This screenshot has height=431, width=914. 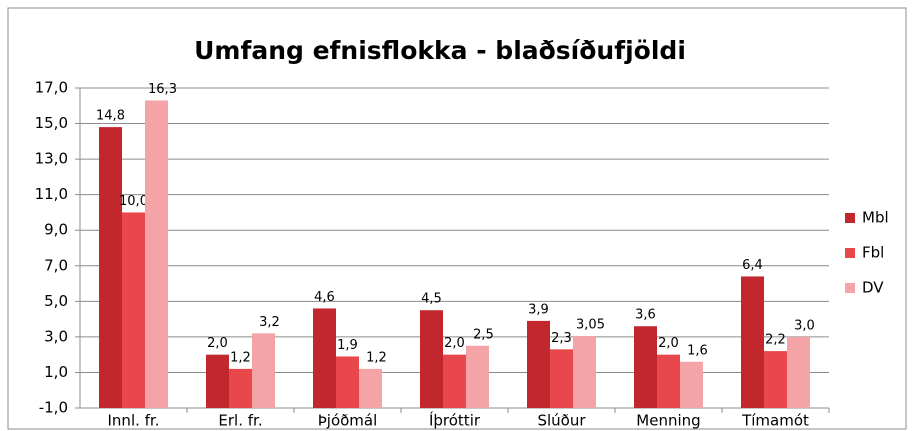 I want to click on y-tick-label: 11,0, so click(x=51, y=194).